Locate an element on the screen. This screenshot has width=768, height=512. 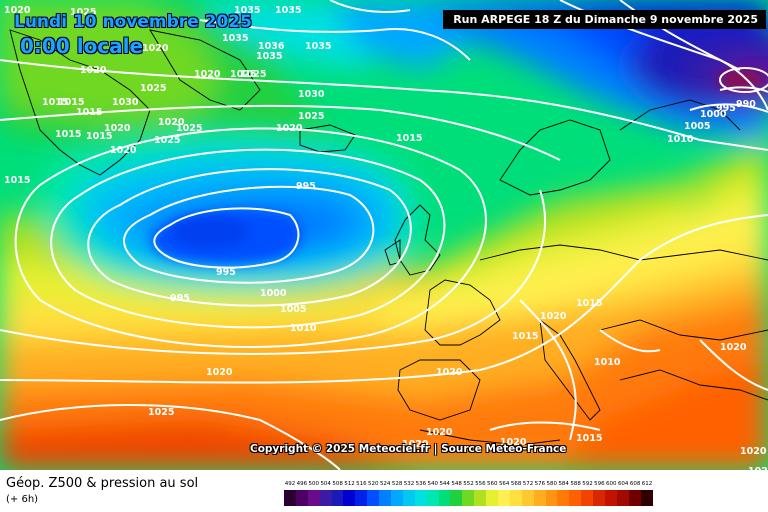
map-title: Géop. Z500 & pression au sol is located at coordinates (102, 483).